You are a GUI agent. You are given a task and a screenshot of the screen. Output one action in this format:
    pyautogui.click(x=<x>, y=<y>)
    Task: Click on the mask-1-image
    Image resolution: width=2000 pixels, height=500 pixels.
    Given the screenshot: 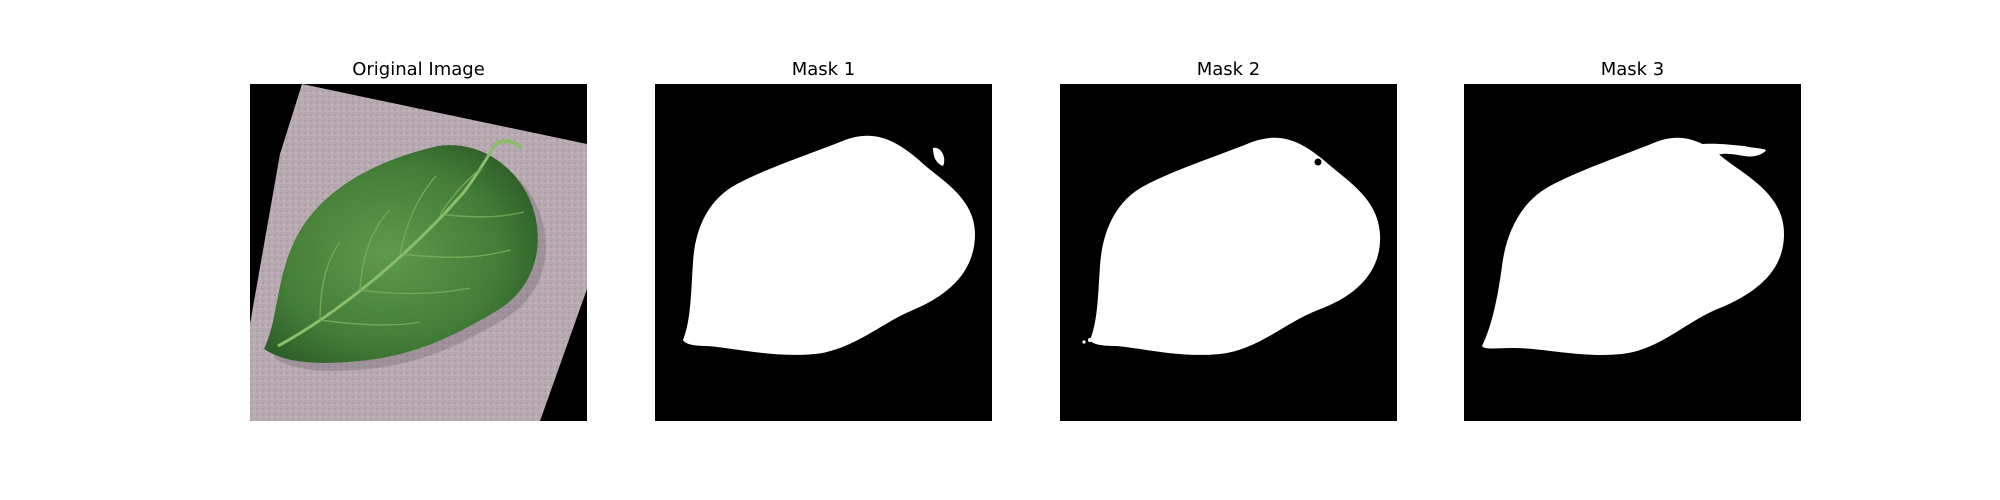 What is the action you would take?
    pyautogui.click(x=823, y=252)
    